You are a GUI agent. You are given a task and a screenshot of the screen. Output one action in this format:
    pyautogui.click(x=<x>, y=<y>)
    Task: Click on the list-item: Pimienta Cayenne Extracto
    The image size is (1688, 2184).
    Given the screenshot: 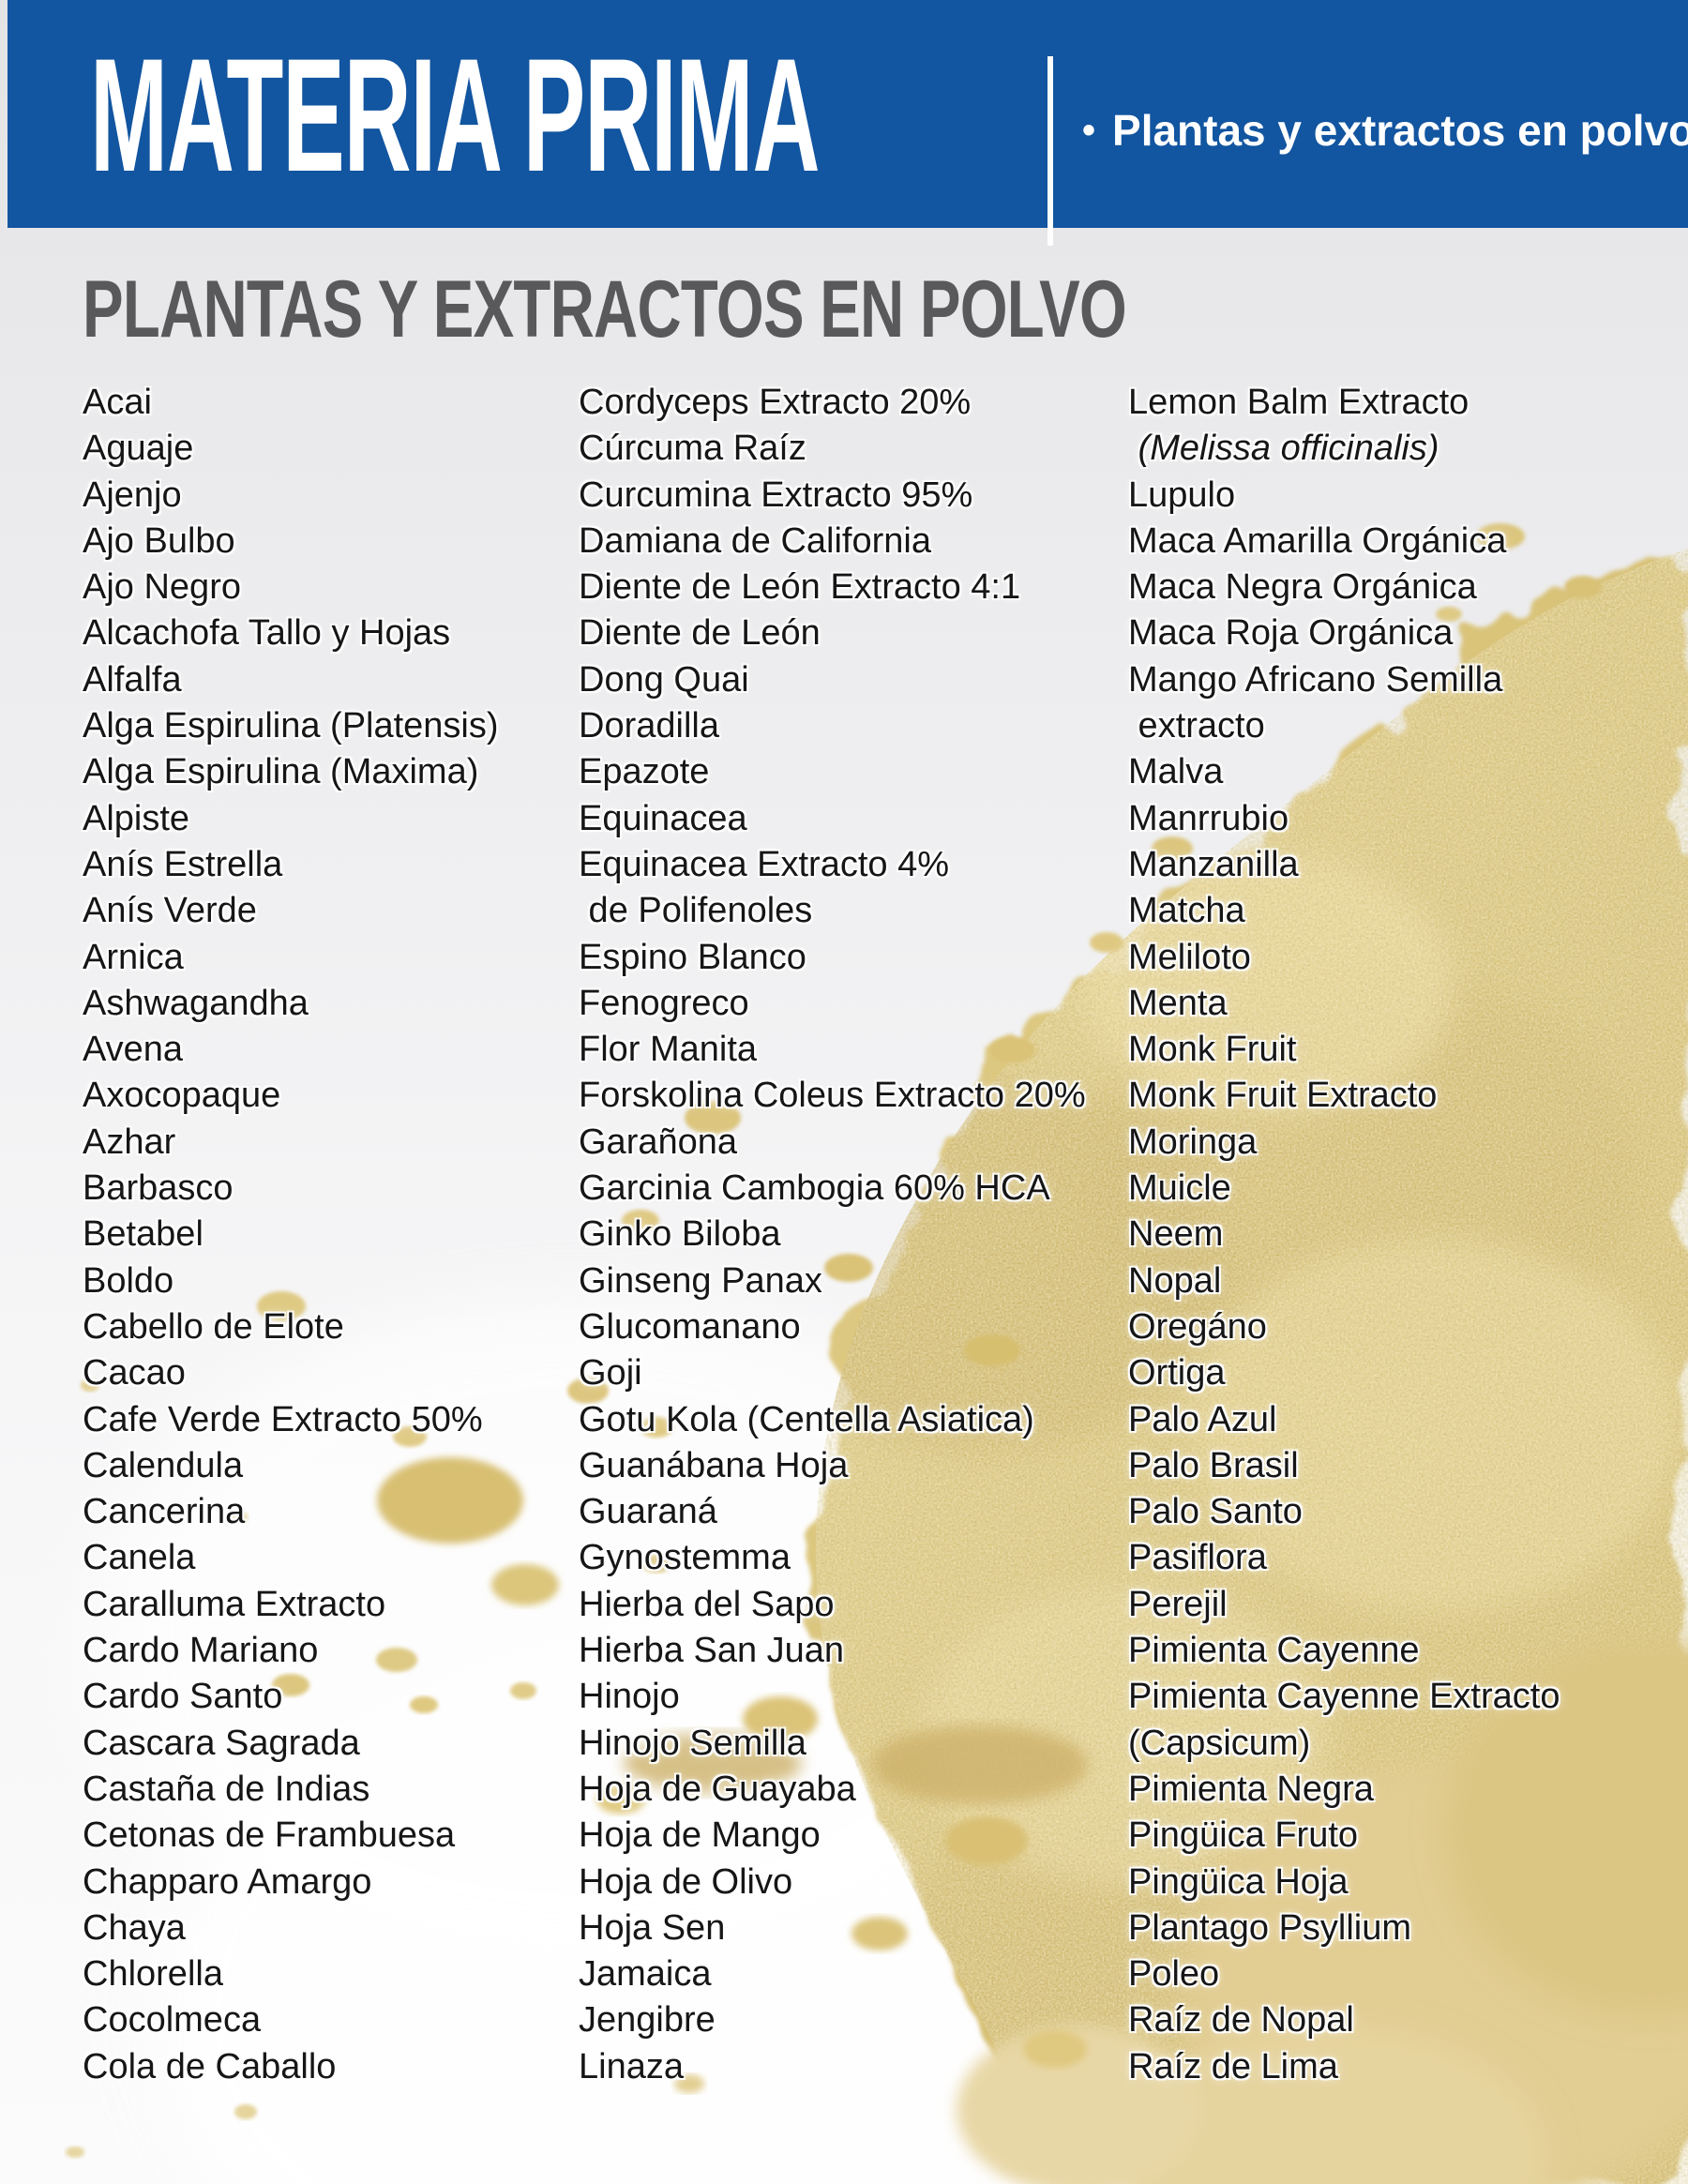 What is the action you would take?
    pyautogui.click(x=1344, y=1697)
    